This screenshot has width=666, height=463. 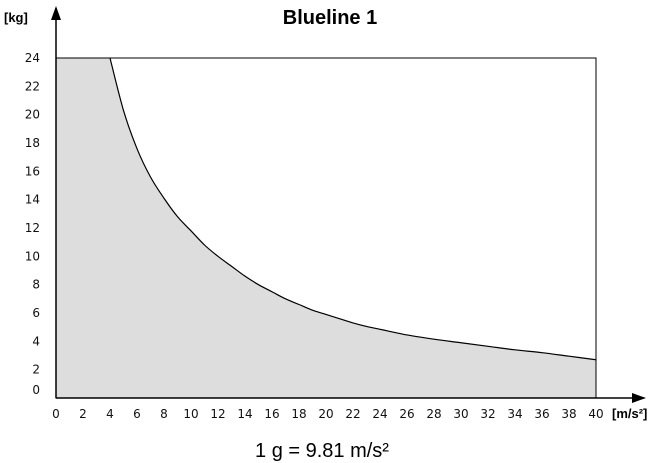 What do you see at coordinates (514, 414) in the screenshot?
I see `x-tick-label: 34` at bounding box center [514, 414].